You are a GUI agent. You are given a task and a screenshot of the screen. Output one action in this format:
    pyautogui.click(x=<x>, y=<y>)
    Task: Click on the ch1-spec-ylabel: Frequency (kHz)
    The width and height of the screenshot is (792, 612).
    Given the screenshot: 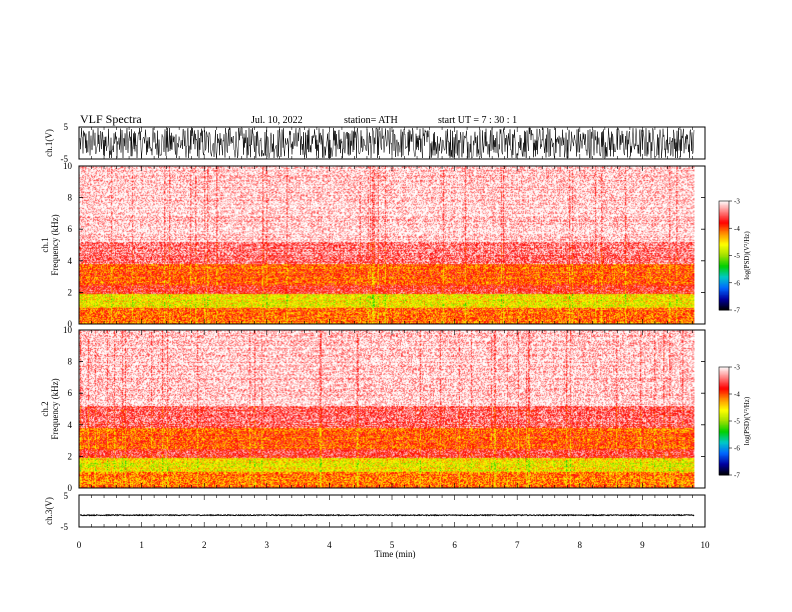 What is the action you would take?
    pyautogui.click(x=55, y=244)
    